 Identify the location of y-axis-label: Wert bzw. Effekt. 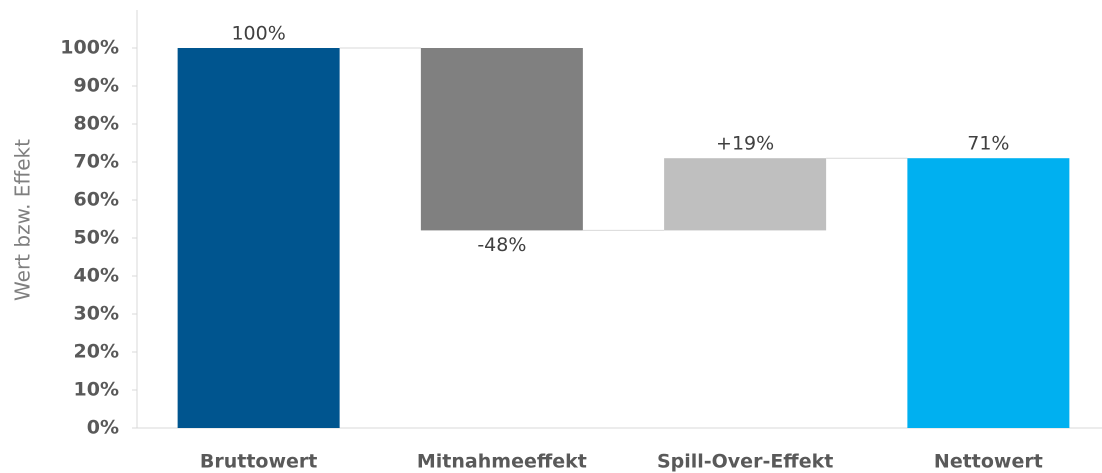
(23, 220).